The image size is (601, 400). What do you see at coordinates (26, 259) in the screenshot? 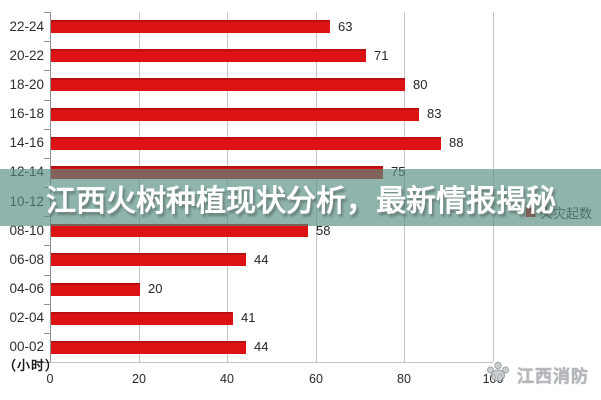
I see `category-label: 06-08` at bounding box center [26, 259].